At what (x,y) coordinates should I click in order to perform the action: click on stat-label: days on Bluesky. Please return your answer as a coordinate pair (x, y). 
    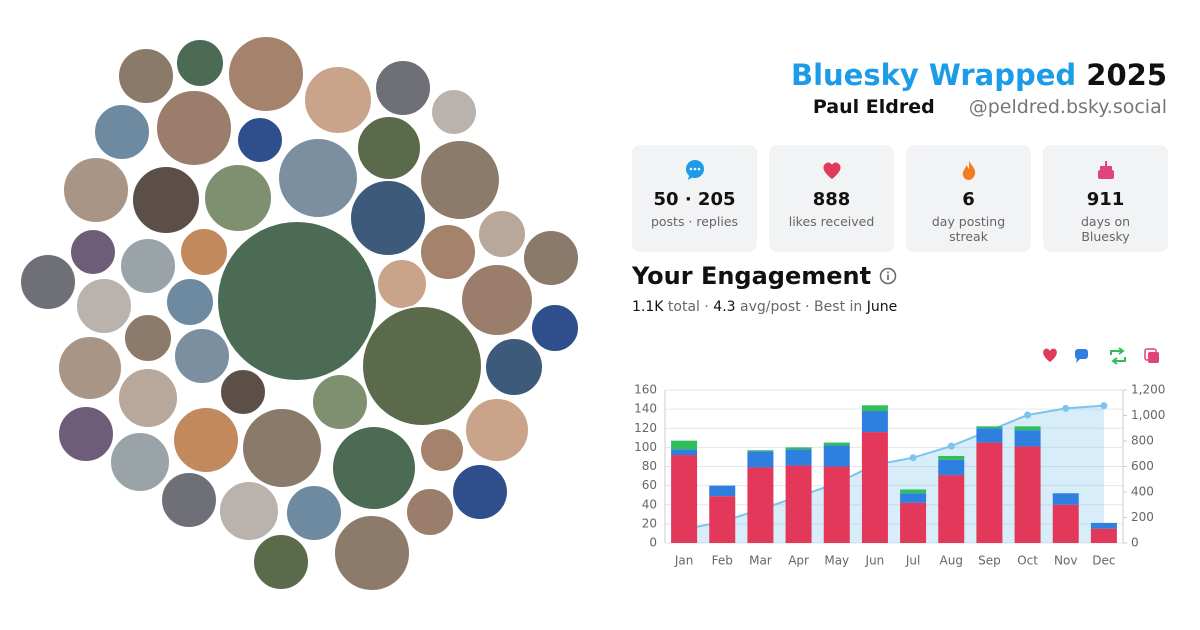
    Looking at the image, I should click on (1105, 229).